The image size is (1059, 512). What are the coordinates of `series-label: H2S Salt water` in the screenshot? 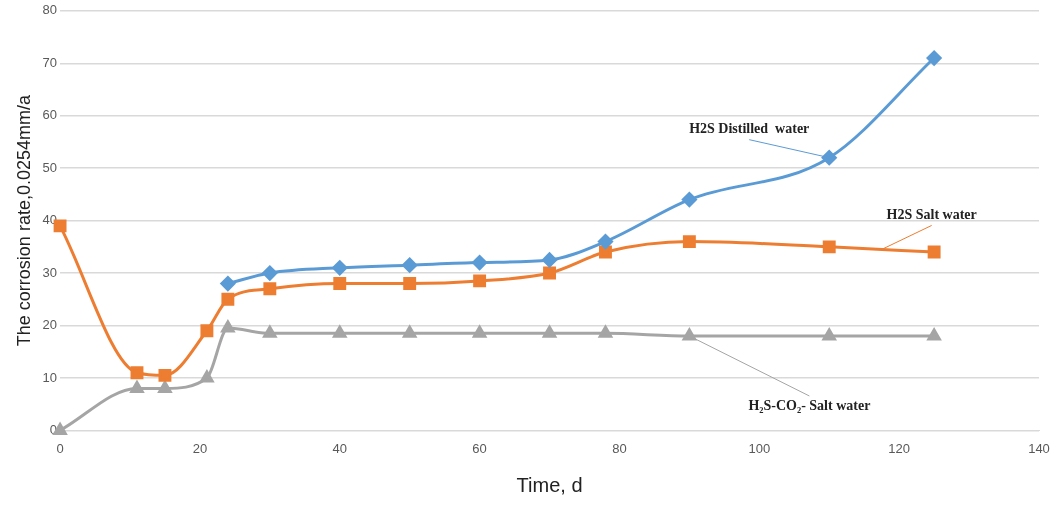 It's located at (931, 215).